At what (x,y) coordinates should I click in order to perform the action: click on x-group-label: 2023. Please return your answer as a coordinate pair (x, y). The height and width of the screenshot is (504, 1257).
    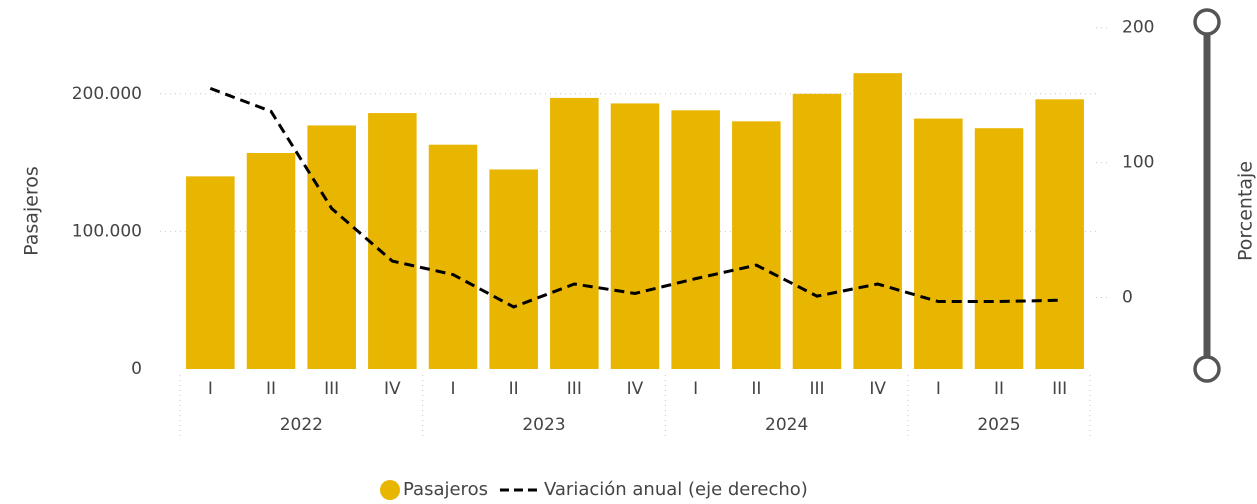
    Looking at the image, I should click on (543, 425).